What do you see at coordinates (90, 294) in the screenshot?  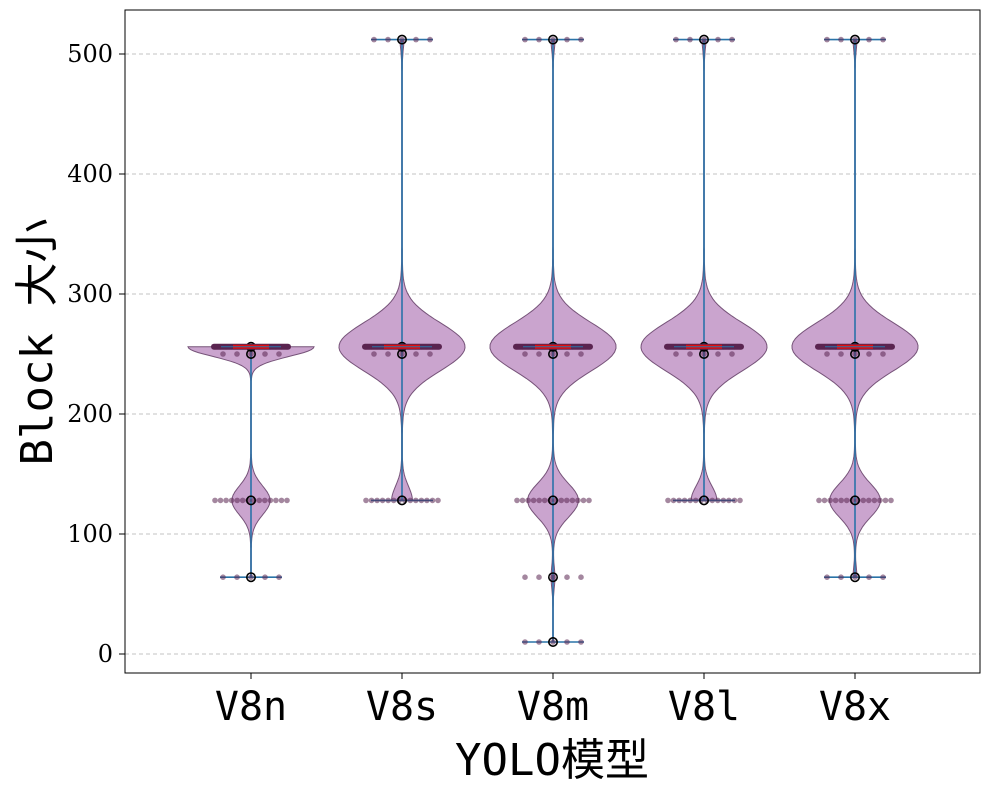 I see `y-tick-label: 300` at bounding box center [90, 294].